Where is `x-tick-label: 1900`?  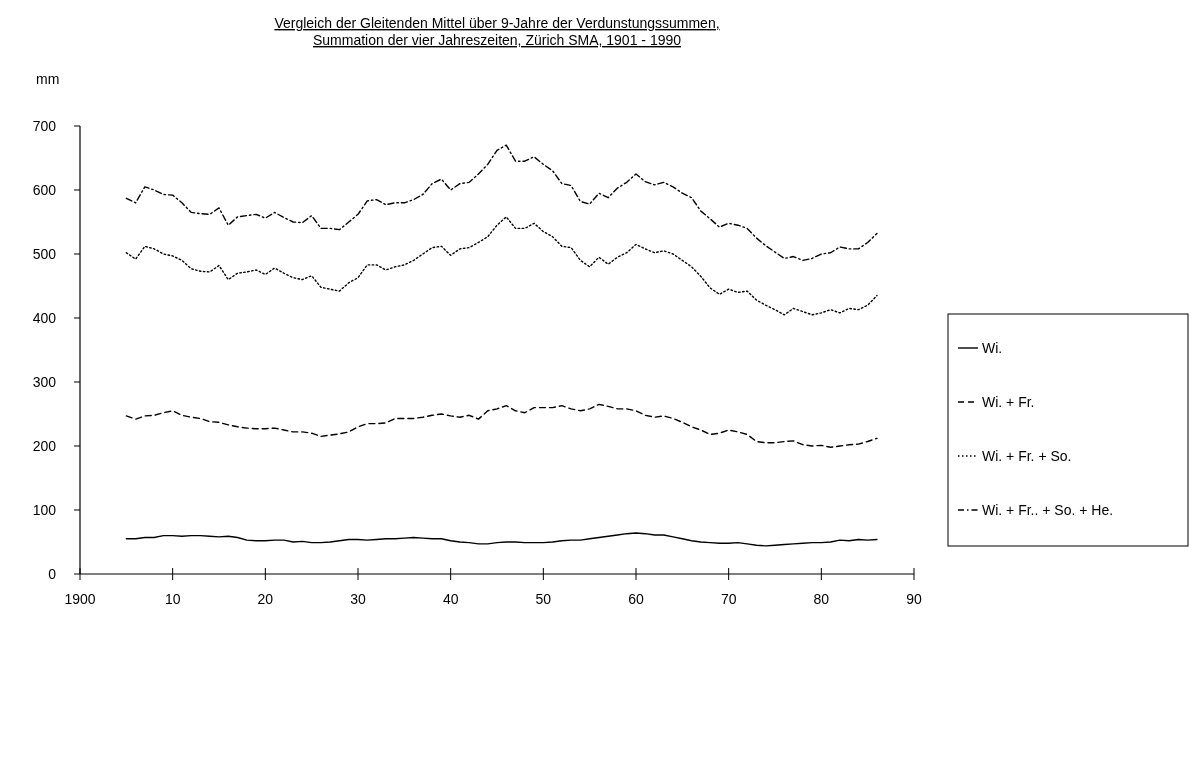 x-tick-label: 1900 is located at coordinates (80, 599).